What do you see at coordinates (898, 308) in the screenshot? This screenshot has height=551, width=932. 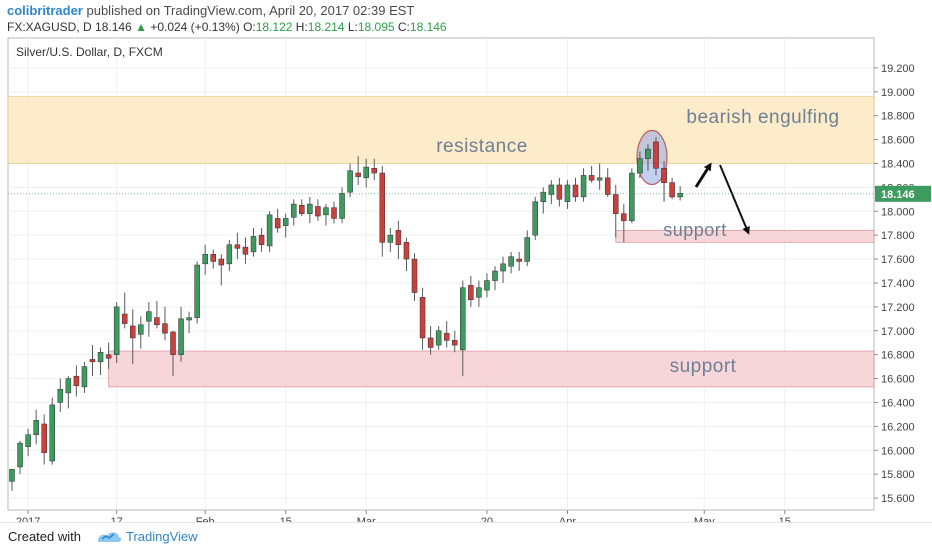 I see `y-tick-label: 17.200` at bounding box center [898, 308].